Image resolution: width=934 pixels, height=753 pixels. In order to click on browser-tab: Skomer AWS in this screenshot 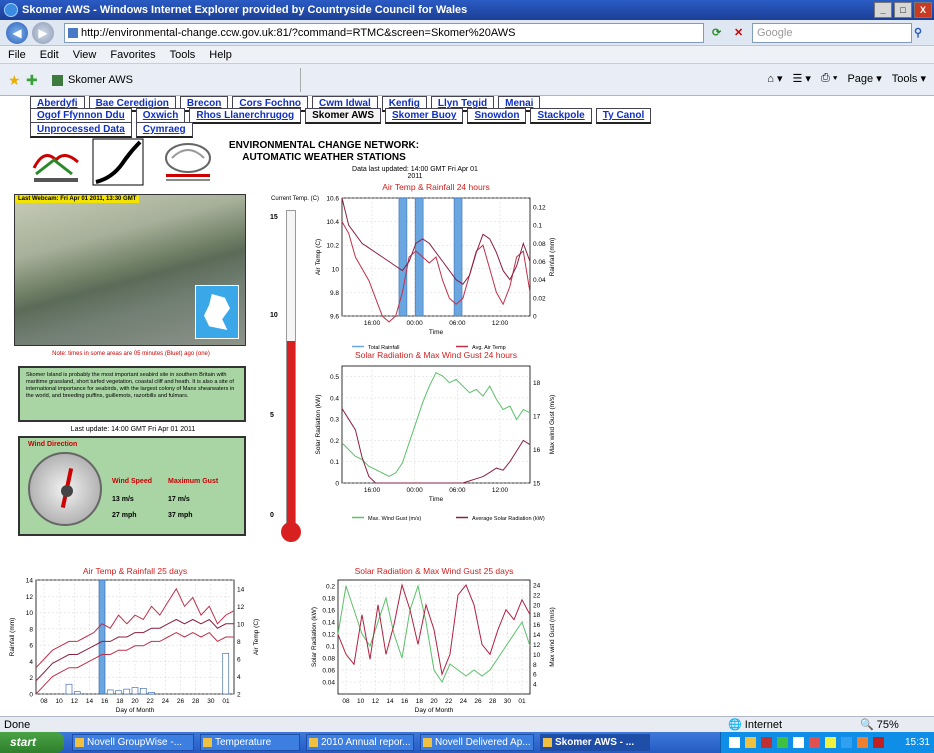, I will do `click(92, 80)`.